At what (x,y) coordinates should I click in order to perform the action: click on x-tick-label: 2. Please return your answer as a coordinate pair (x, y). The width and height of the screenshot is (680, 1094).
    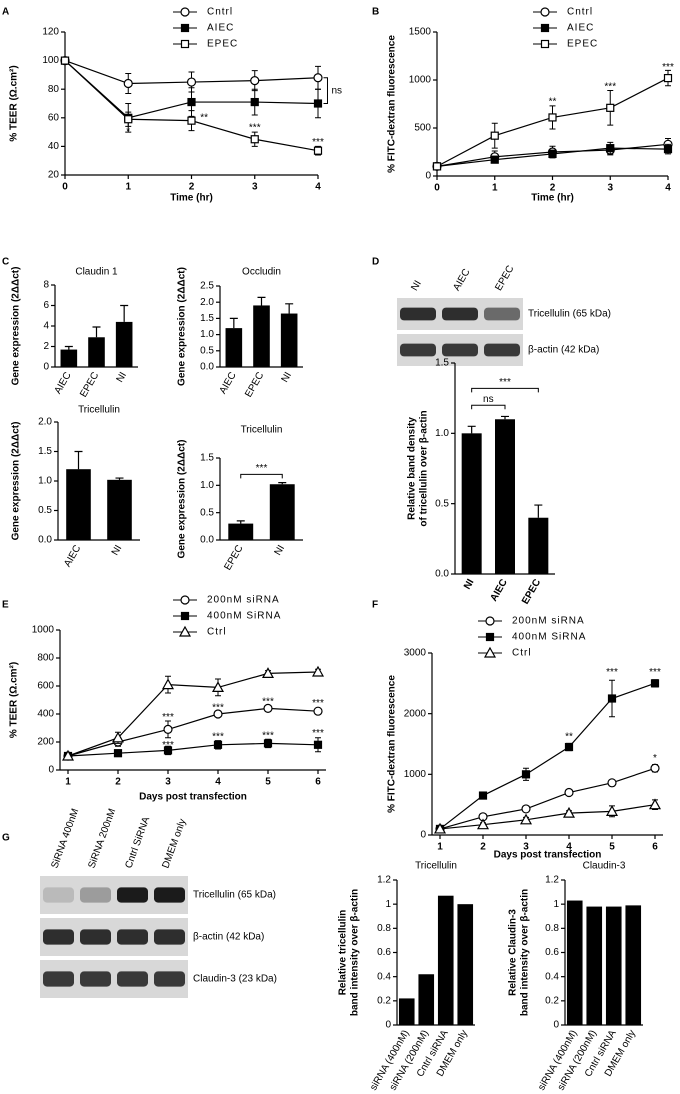
    Looking at the image, I should click on (483, 847).